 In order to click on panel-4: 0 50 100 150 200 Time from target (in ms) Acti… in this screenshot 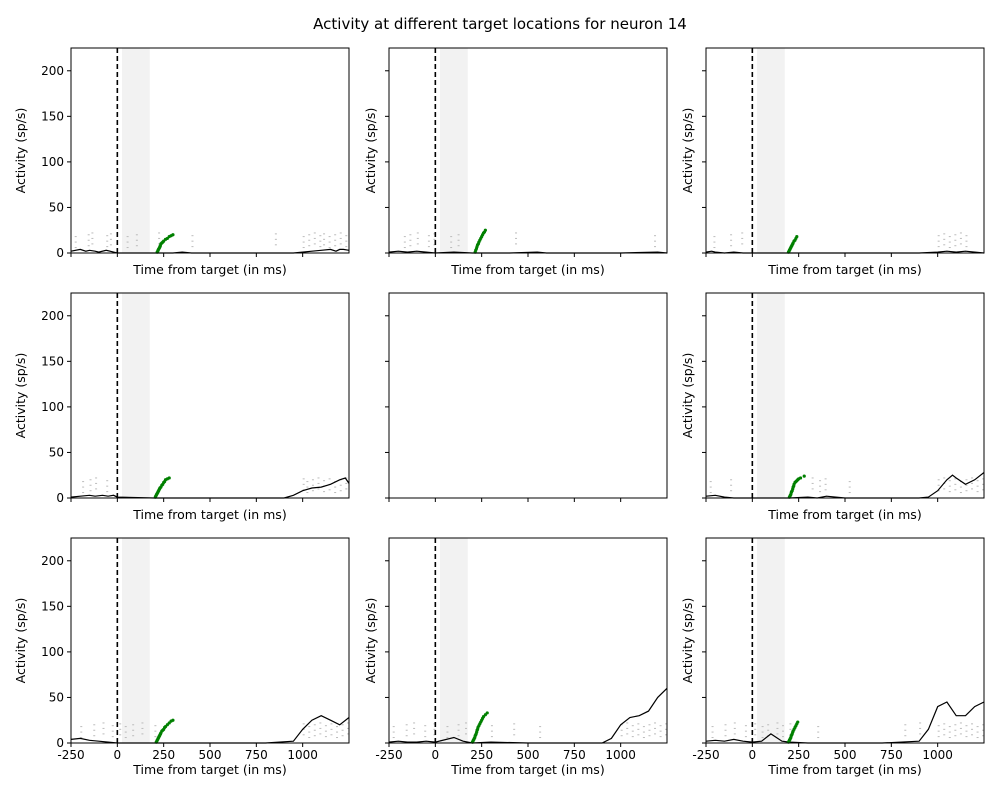, I will do `click(181, 407)`.